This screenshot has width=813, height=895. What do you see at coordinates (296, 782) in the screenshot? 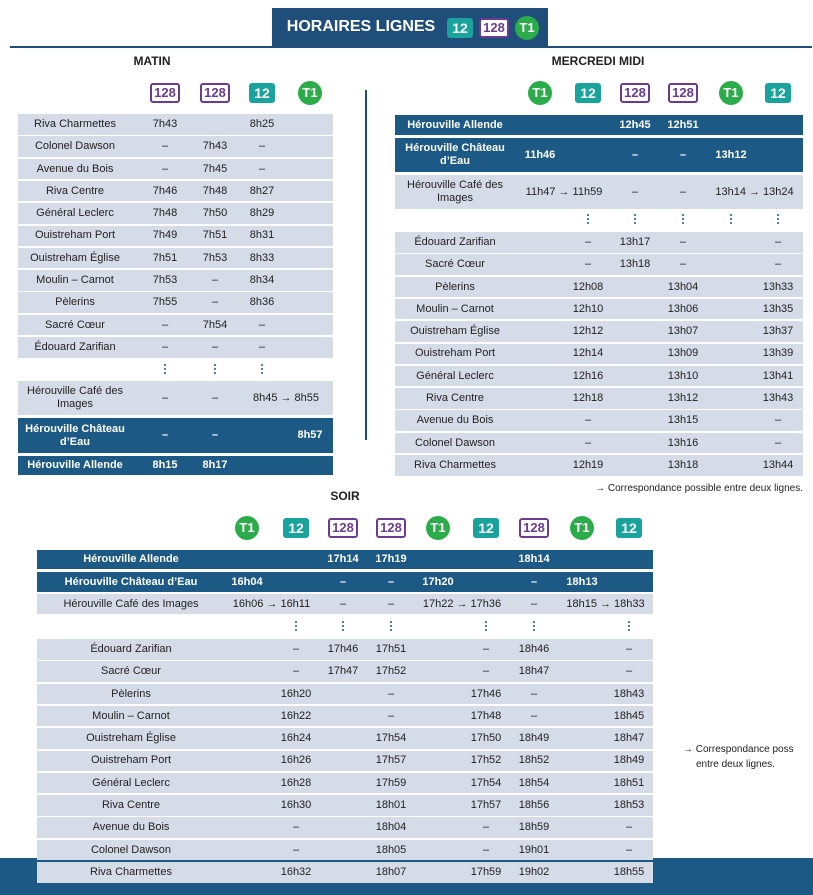
I see `time: 16h28` at bounding box center [296, 782].